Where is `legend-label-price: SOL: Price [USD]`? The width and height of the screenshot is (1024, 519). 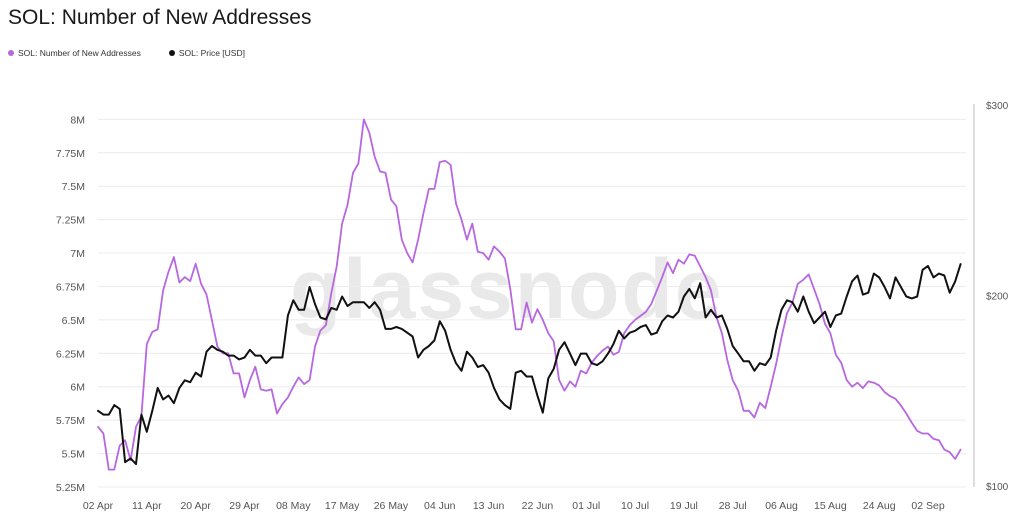
legend-label-price: SOL: Price [USD] is located at coordinates (211, 53).